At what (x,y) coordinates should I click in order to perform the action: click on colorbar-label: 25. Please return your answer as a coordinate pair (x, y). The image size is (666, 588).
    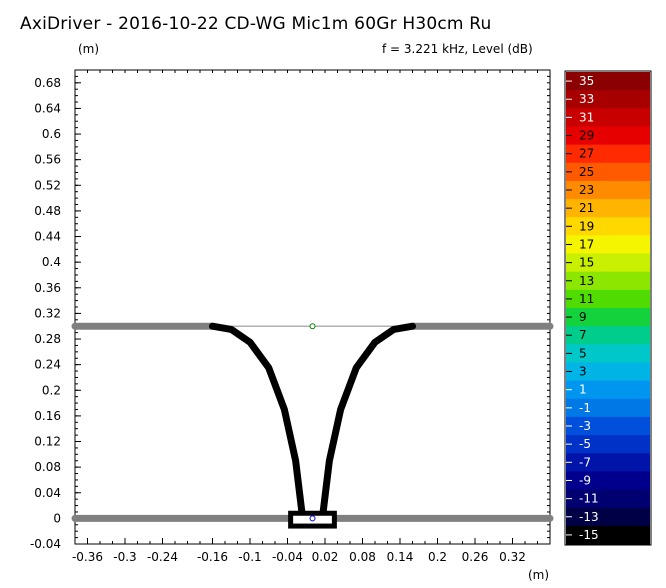
    Looking at the image, I should click on (586, 172).